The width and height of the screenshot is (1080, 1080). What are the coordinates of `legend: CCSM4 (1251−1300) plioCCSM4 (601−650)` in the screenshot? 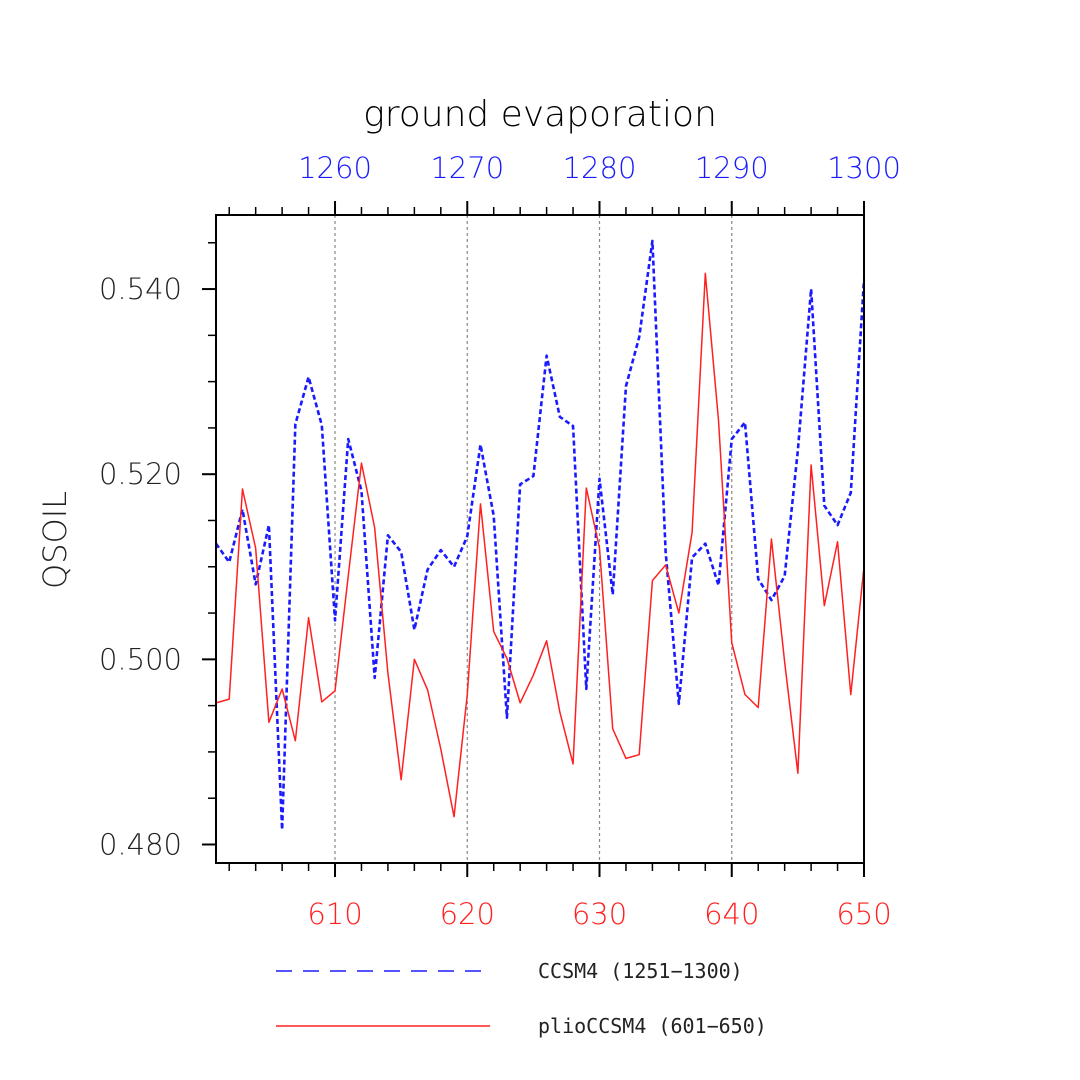 It's located at (521, 998).